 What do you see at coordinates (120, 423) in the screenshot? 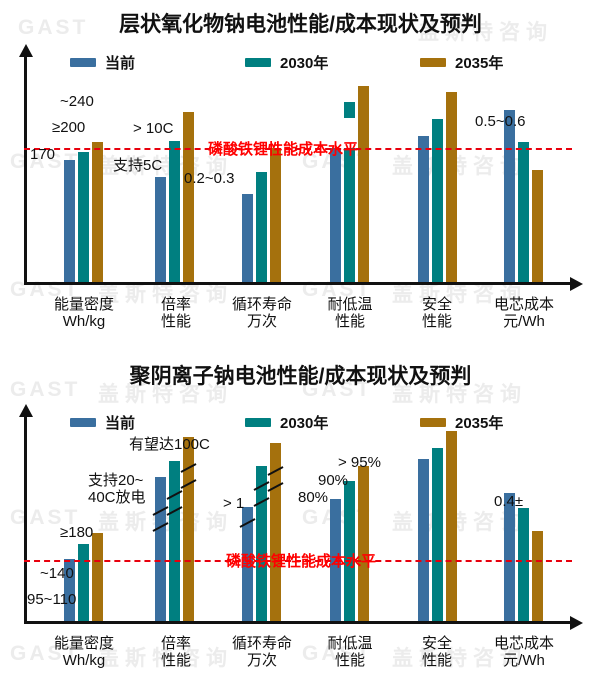
I see `legend-label: 当前` at bounding box center [120, 423].